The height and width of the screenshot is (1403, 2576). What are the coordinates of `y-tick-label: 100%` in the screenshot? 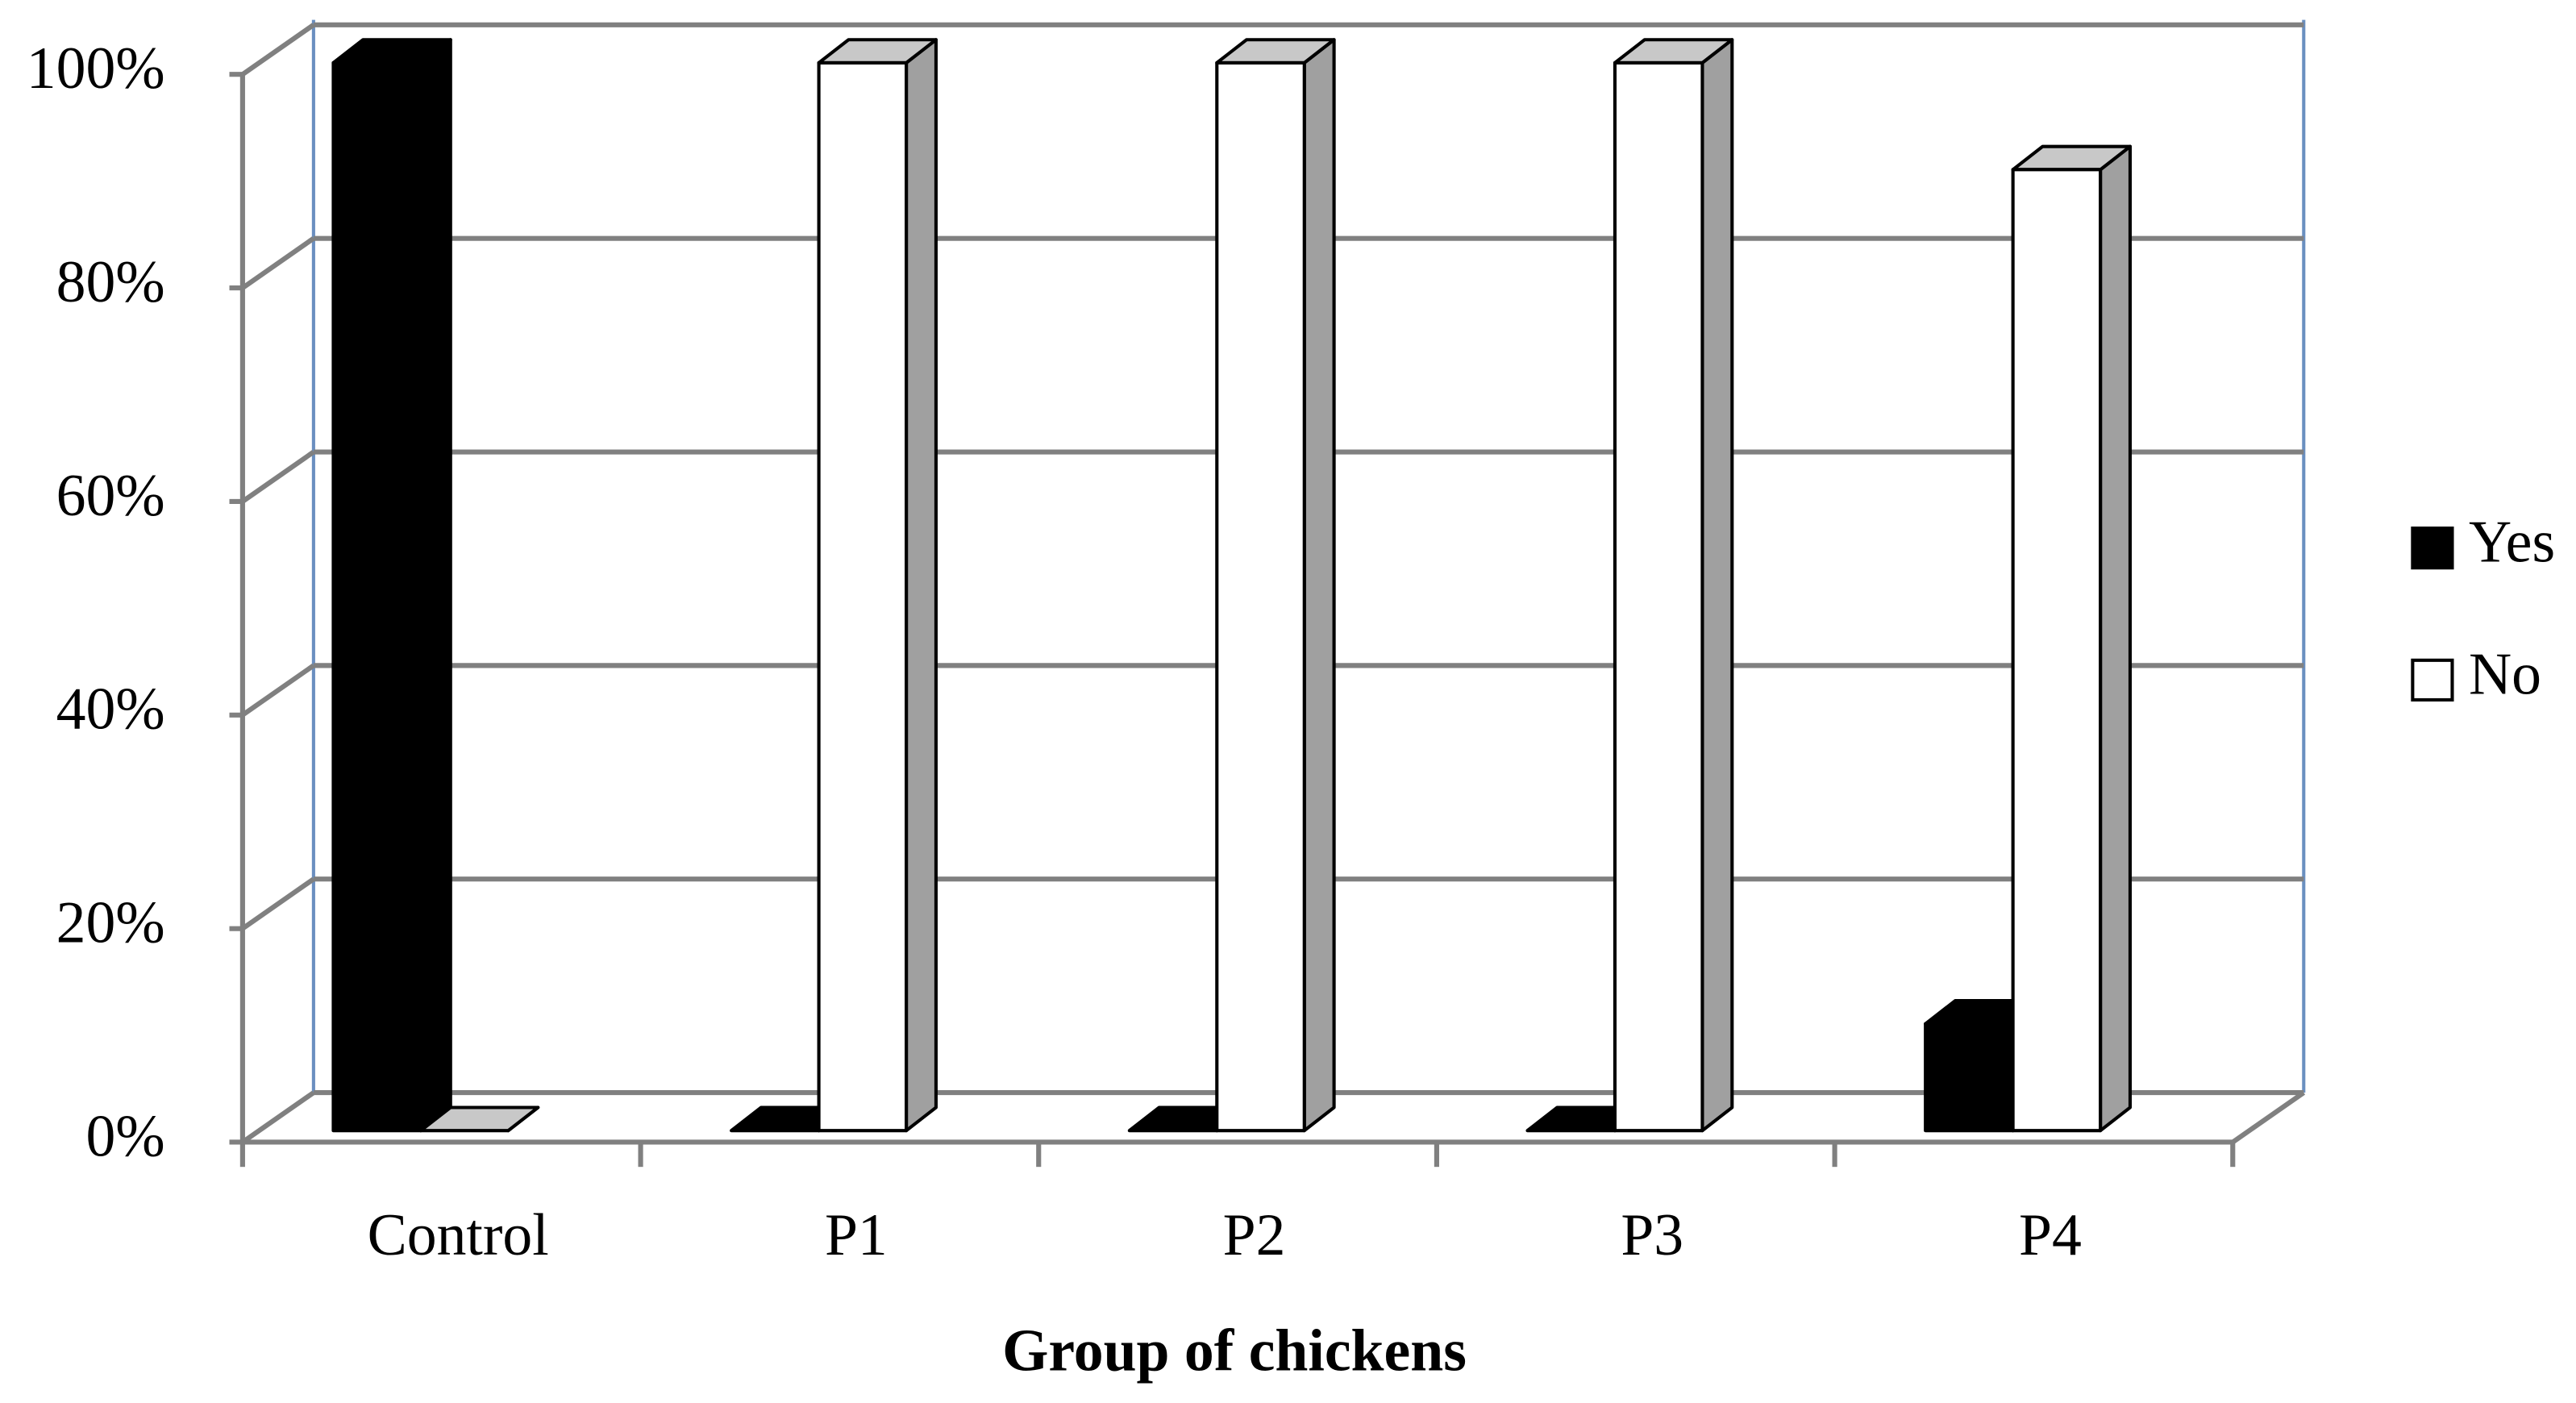 It's located at (96, 68).